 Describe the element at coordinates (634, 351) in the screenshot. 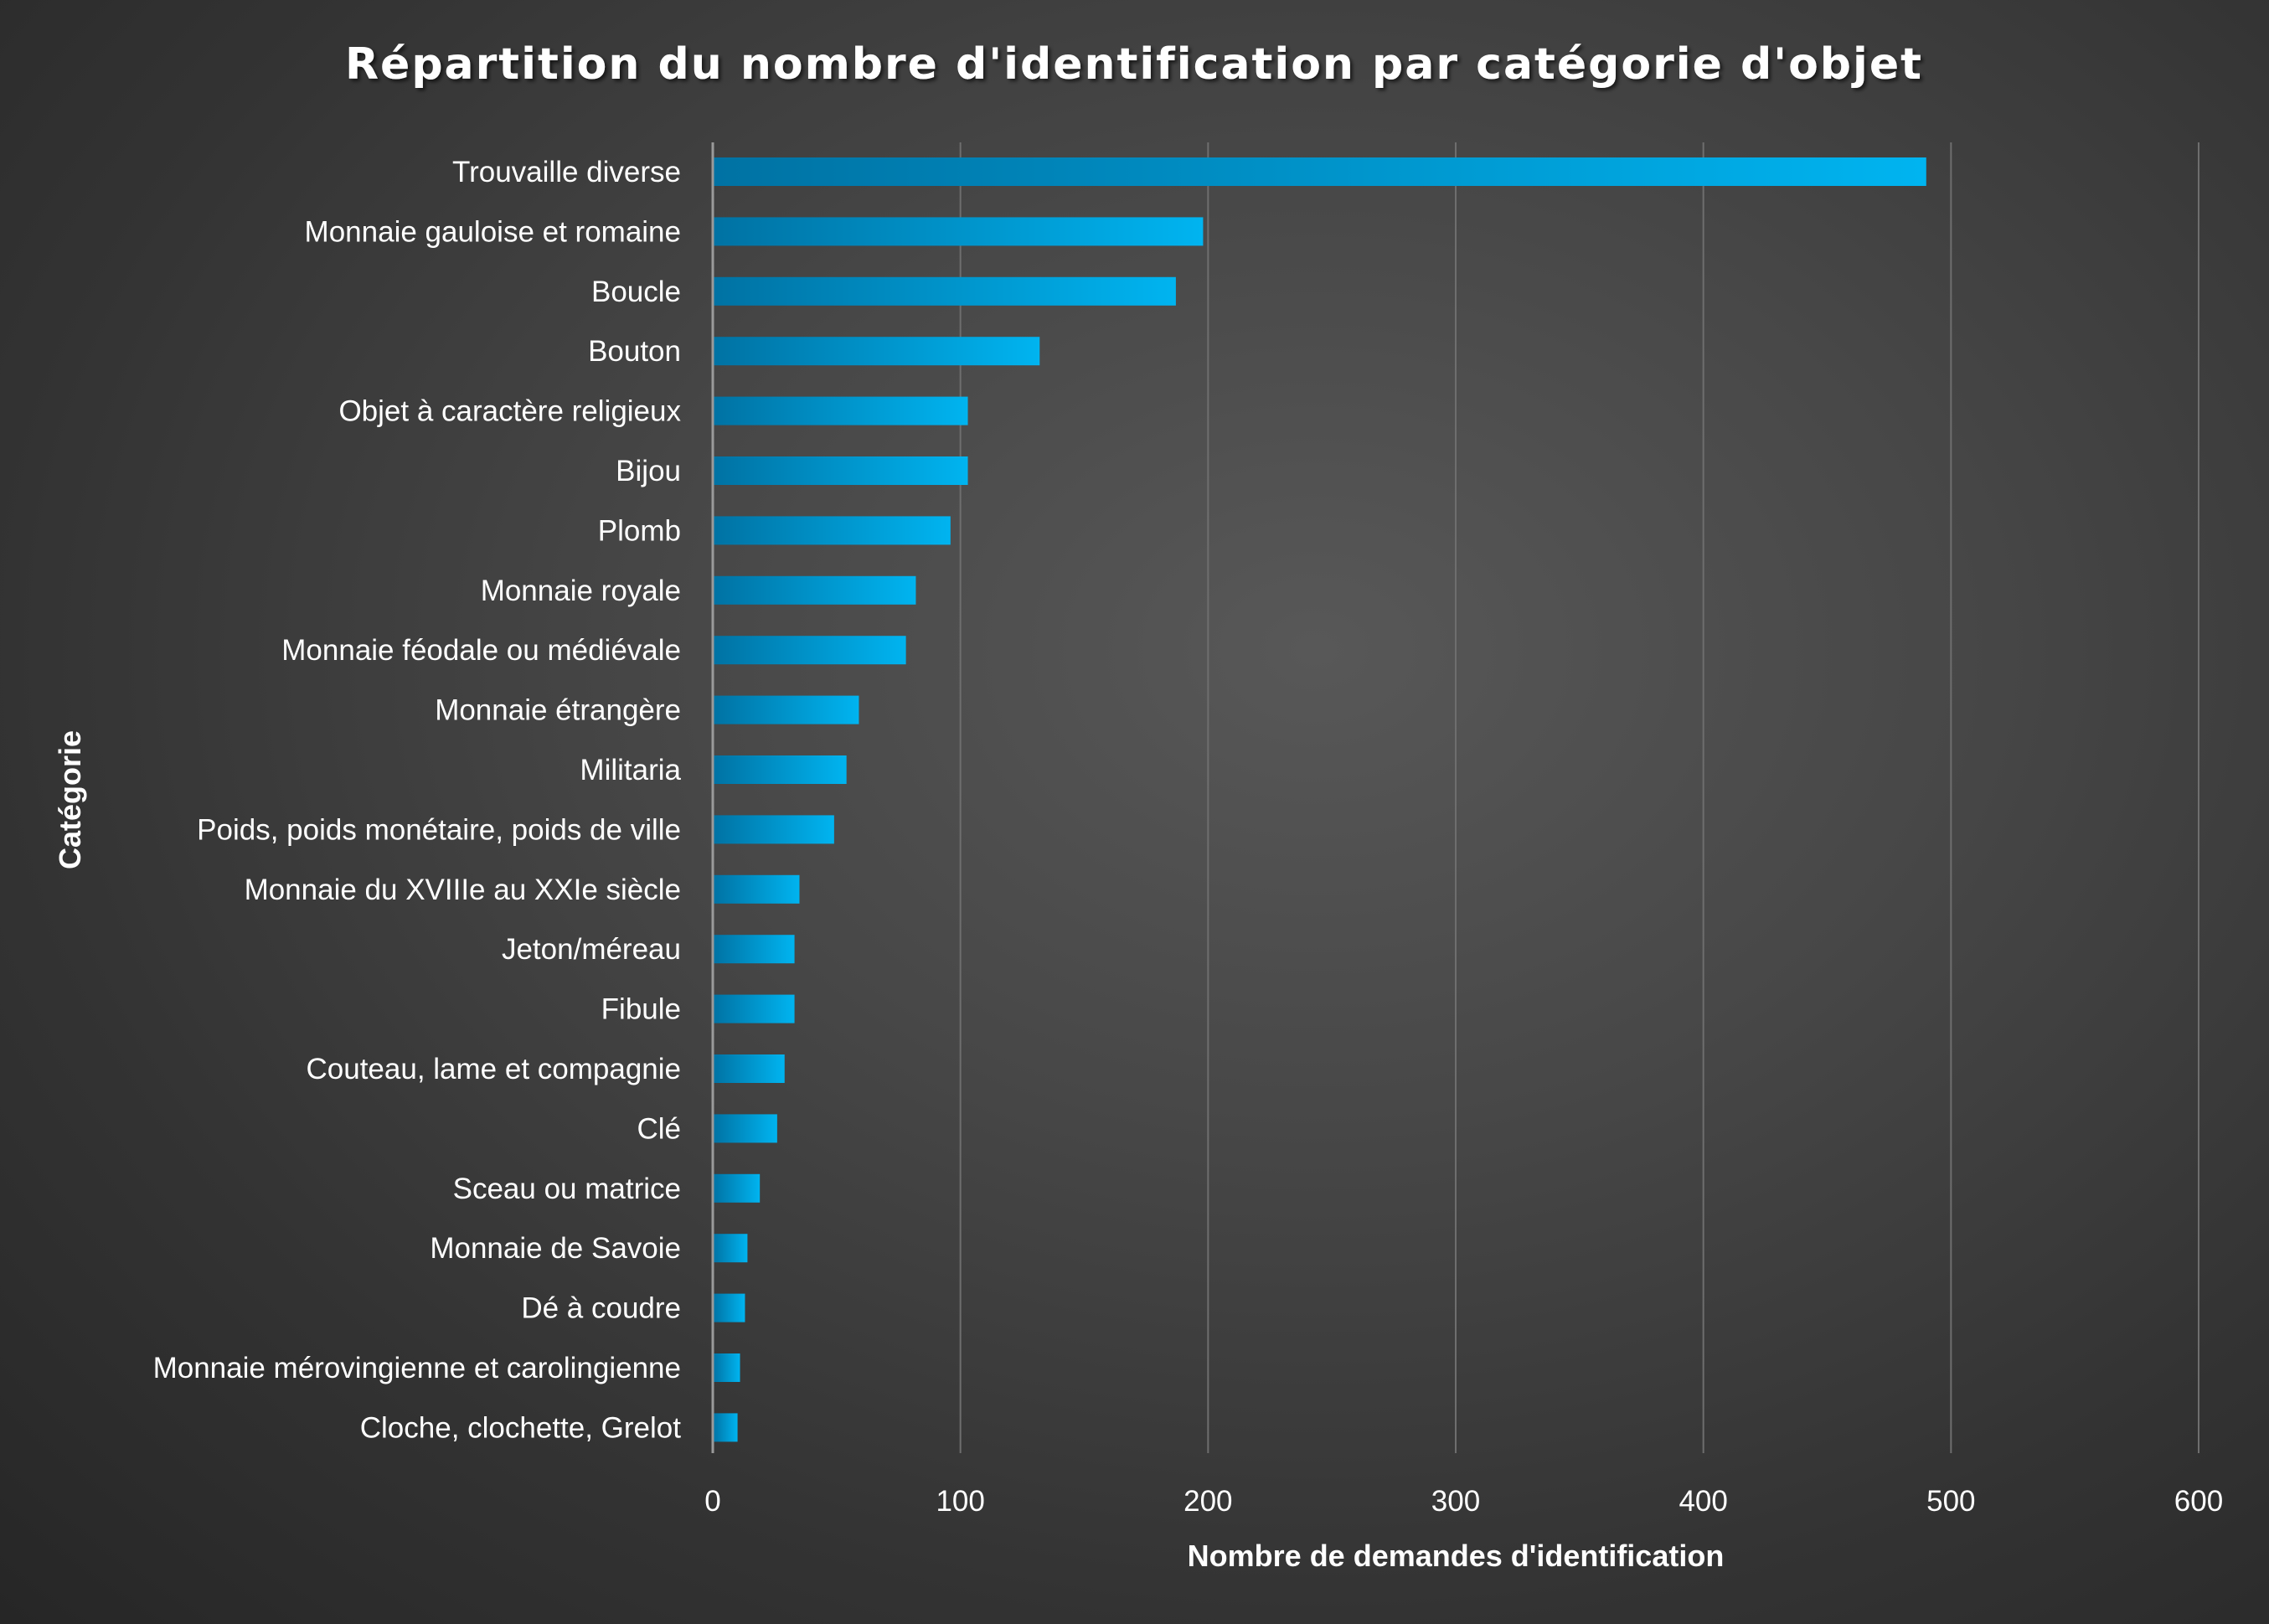

I see `category-label: Bouton` at that location.